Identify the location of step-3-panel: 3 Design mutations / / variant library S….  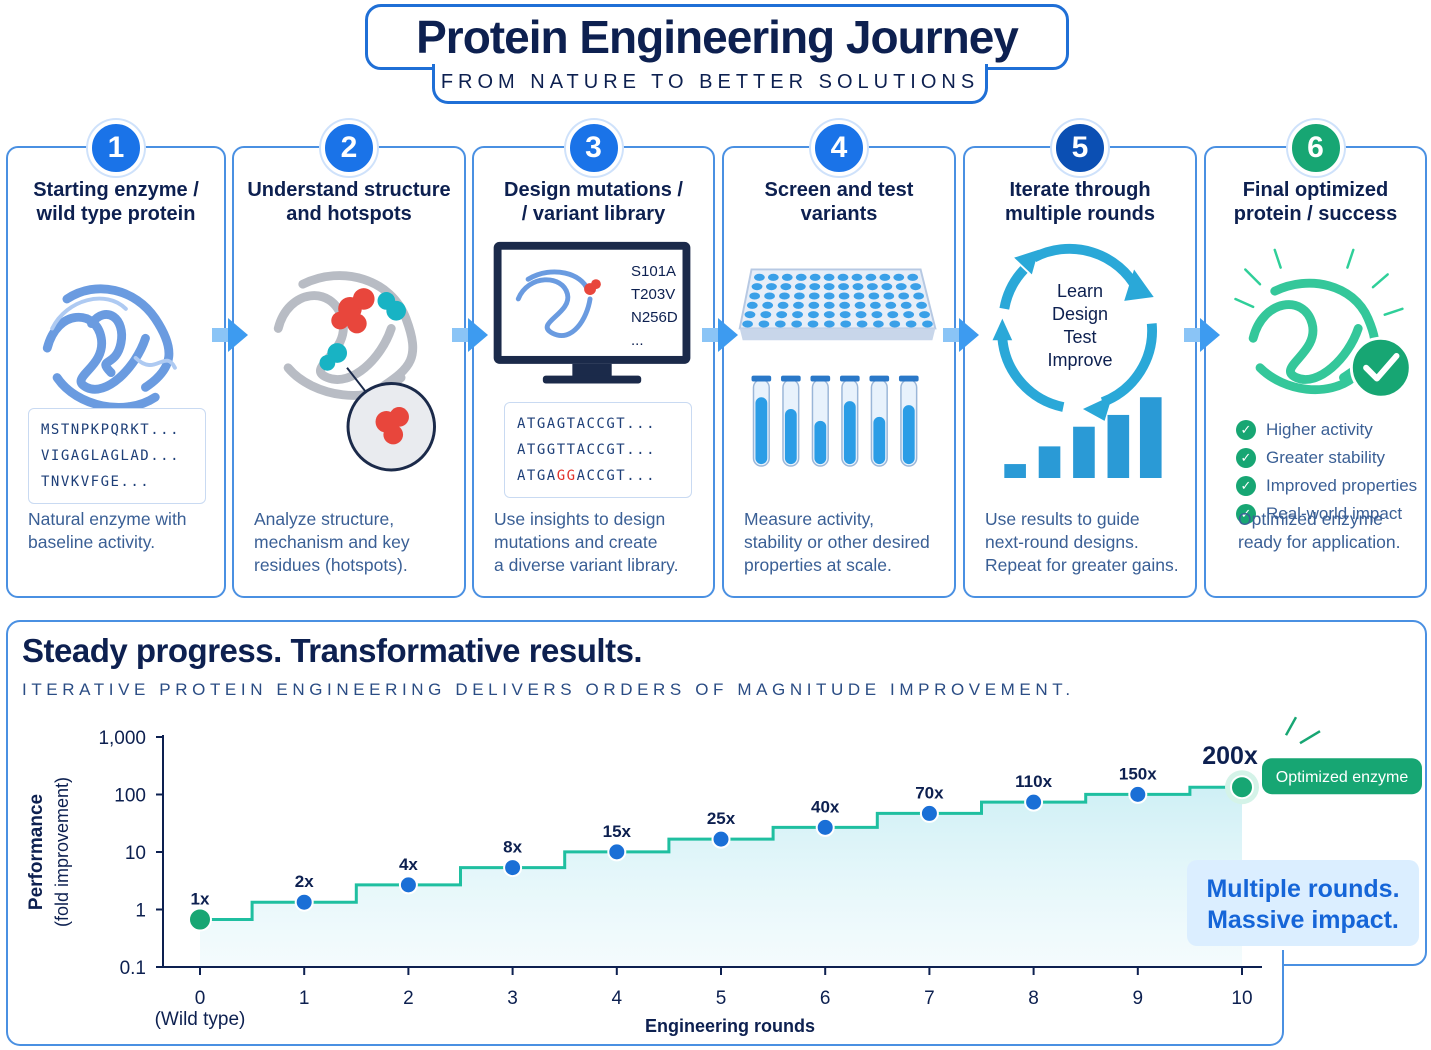
(593, 359).